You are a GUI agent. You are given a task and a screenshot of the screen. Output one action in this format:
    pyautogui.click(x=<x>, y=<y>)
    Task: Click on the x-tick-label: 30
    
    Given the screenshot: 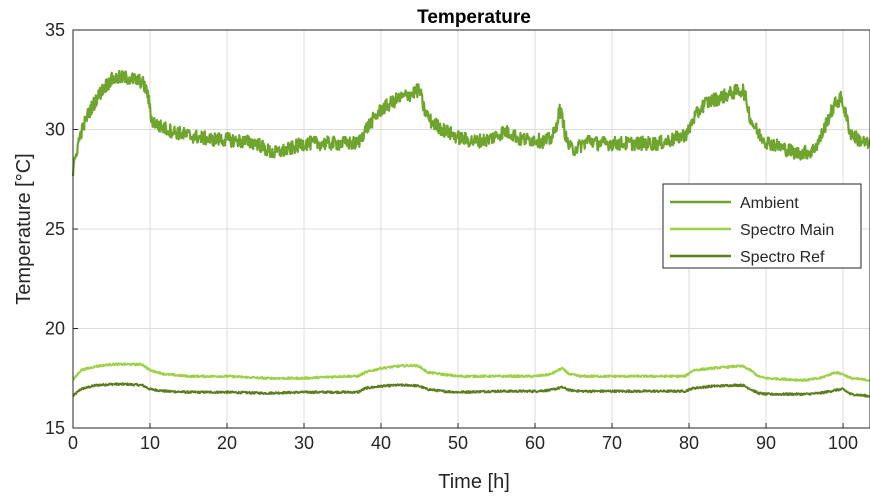 What is the action you would take?
    pyautogui.click(x=304, y=443)
    